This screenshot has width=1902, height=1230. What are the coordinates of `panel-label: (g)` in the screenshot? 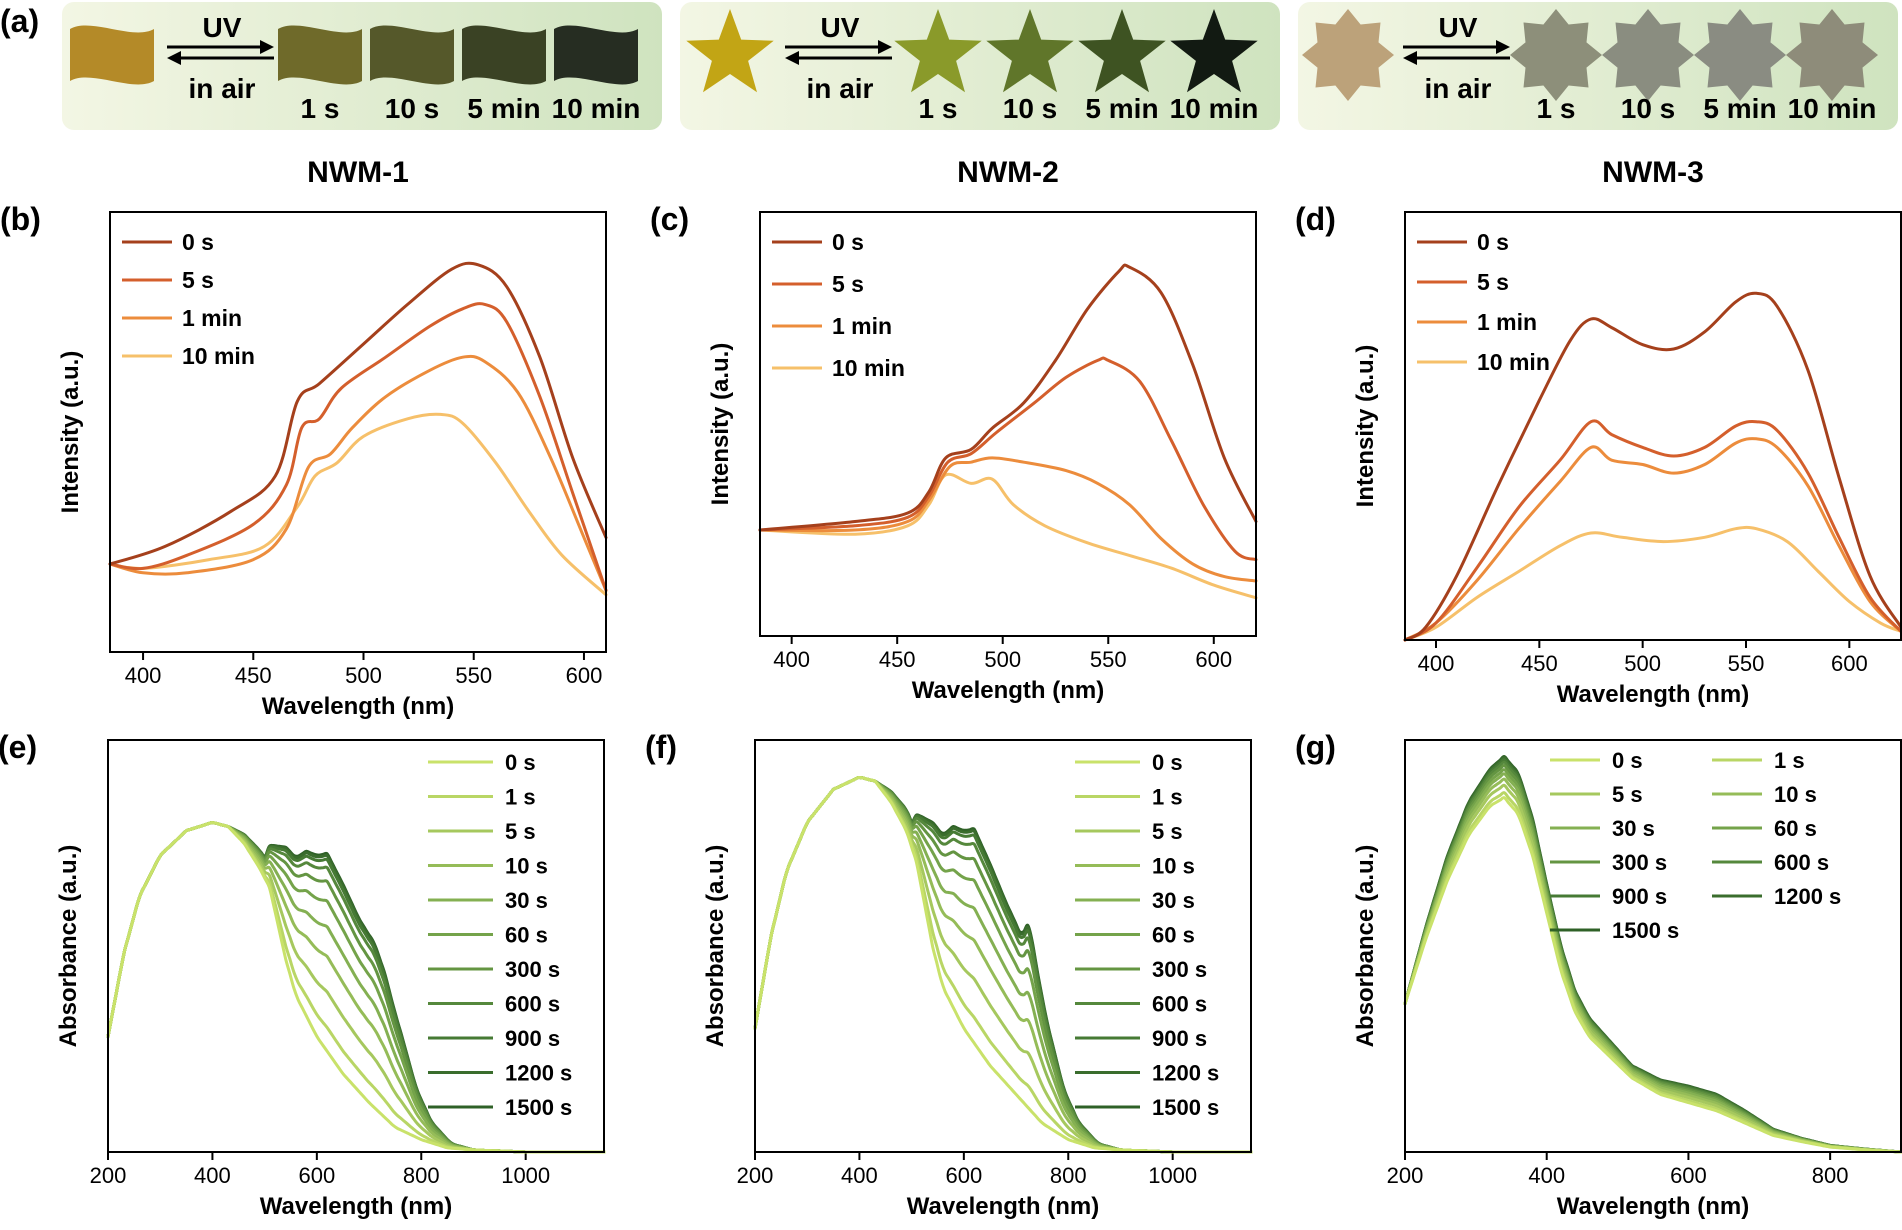 It's located at (1315, 747).